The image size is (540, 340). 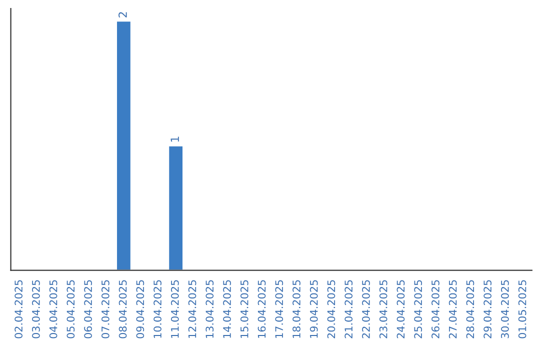 What do you see at coordinates (70, 309) in the screenshot?
I see `x-tick-label: 05.04.2025` at bounding box center [70, 309].